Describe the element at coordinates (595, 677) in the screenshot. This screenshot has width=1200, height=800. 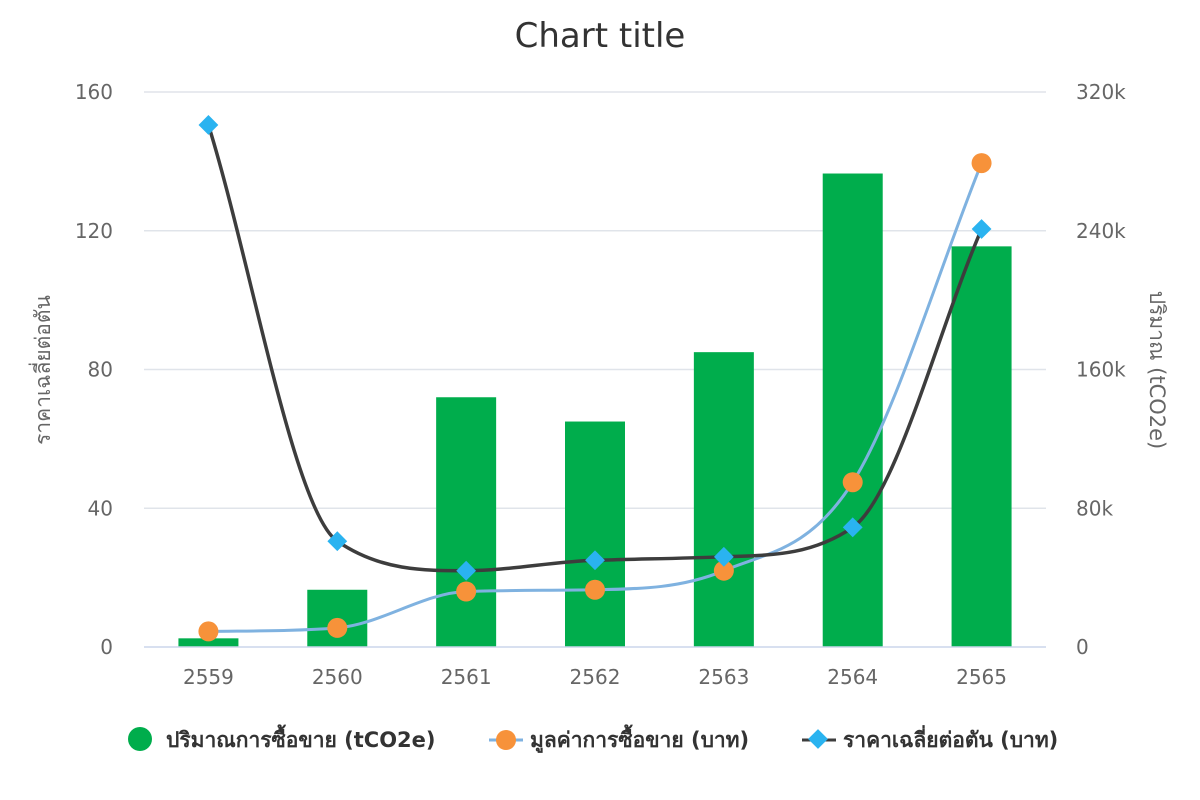
I see `x-tick-label: 2562` at that location.